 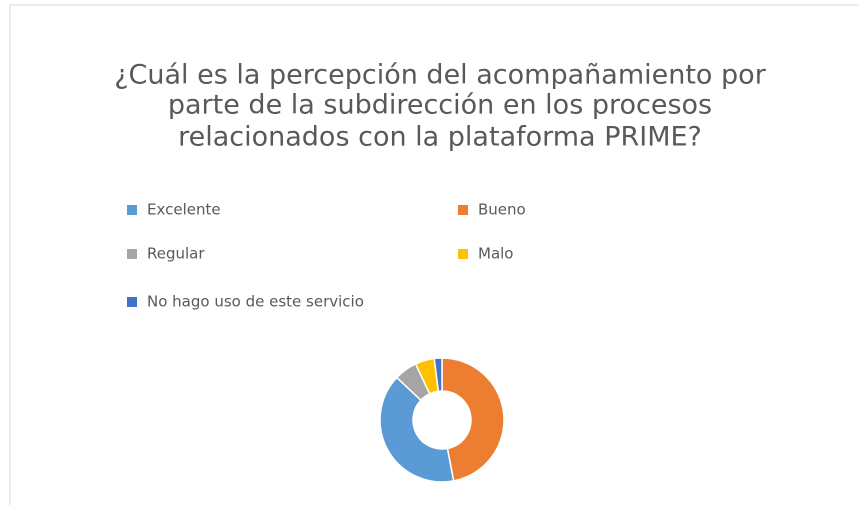 I want to click on legend-label: Regular, so click(x=176, y=254).